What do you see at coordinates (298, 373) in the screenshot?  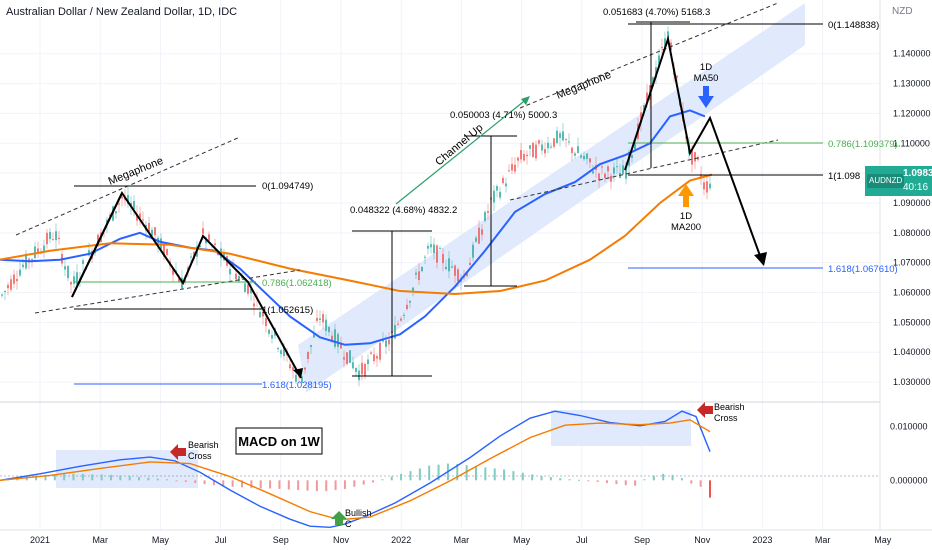 I see `zigzag-left-arrowhead` at bounding box center [298, 373].